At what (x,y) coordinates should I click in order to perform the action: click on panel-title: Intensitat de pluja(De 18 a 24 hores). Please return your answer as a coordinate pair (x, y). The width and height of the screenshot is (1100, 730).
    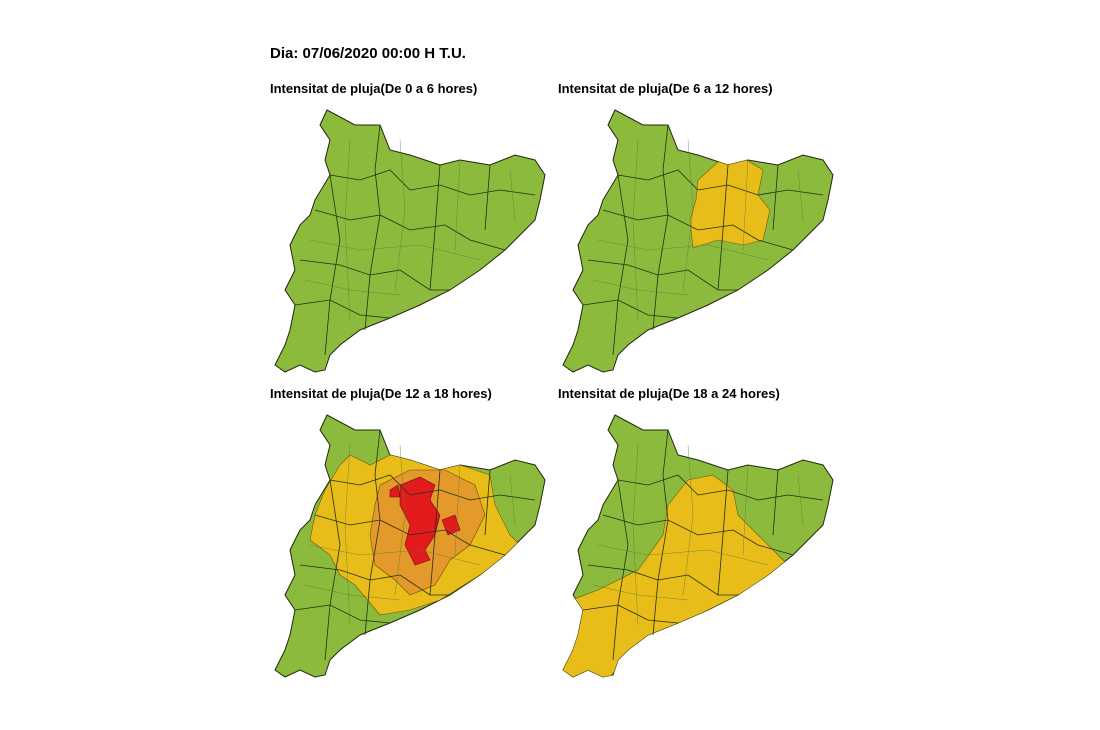
    Looking at the image, I should click on (669, 393).